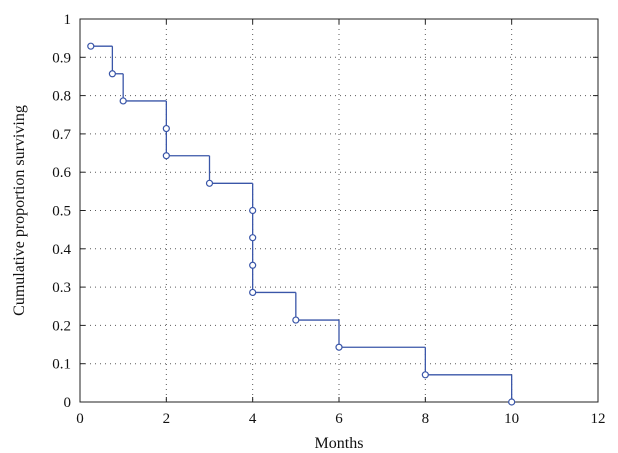 This screenshot has width=618, height=453. Describe the element at coordinates (80, 419) in the screenshot. I see `x-tick-label: 0` at that location.